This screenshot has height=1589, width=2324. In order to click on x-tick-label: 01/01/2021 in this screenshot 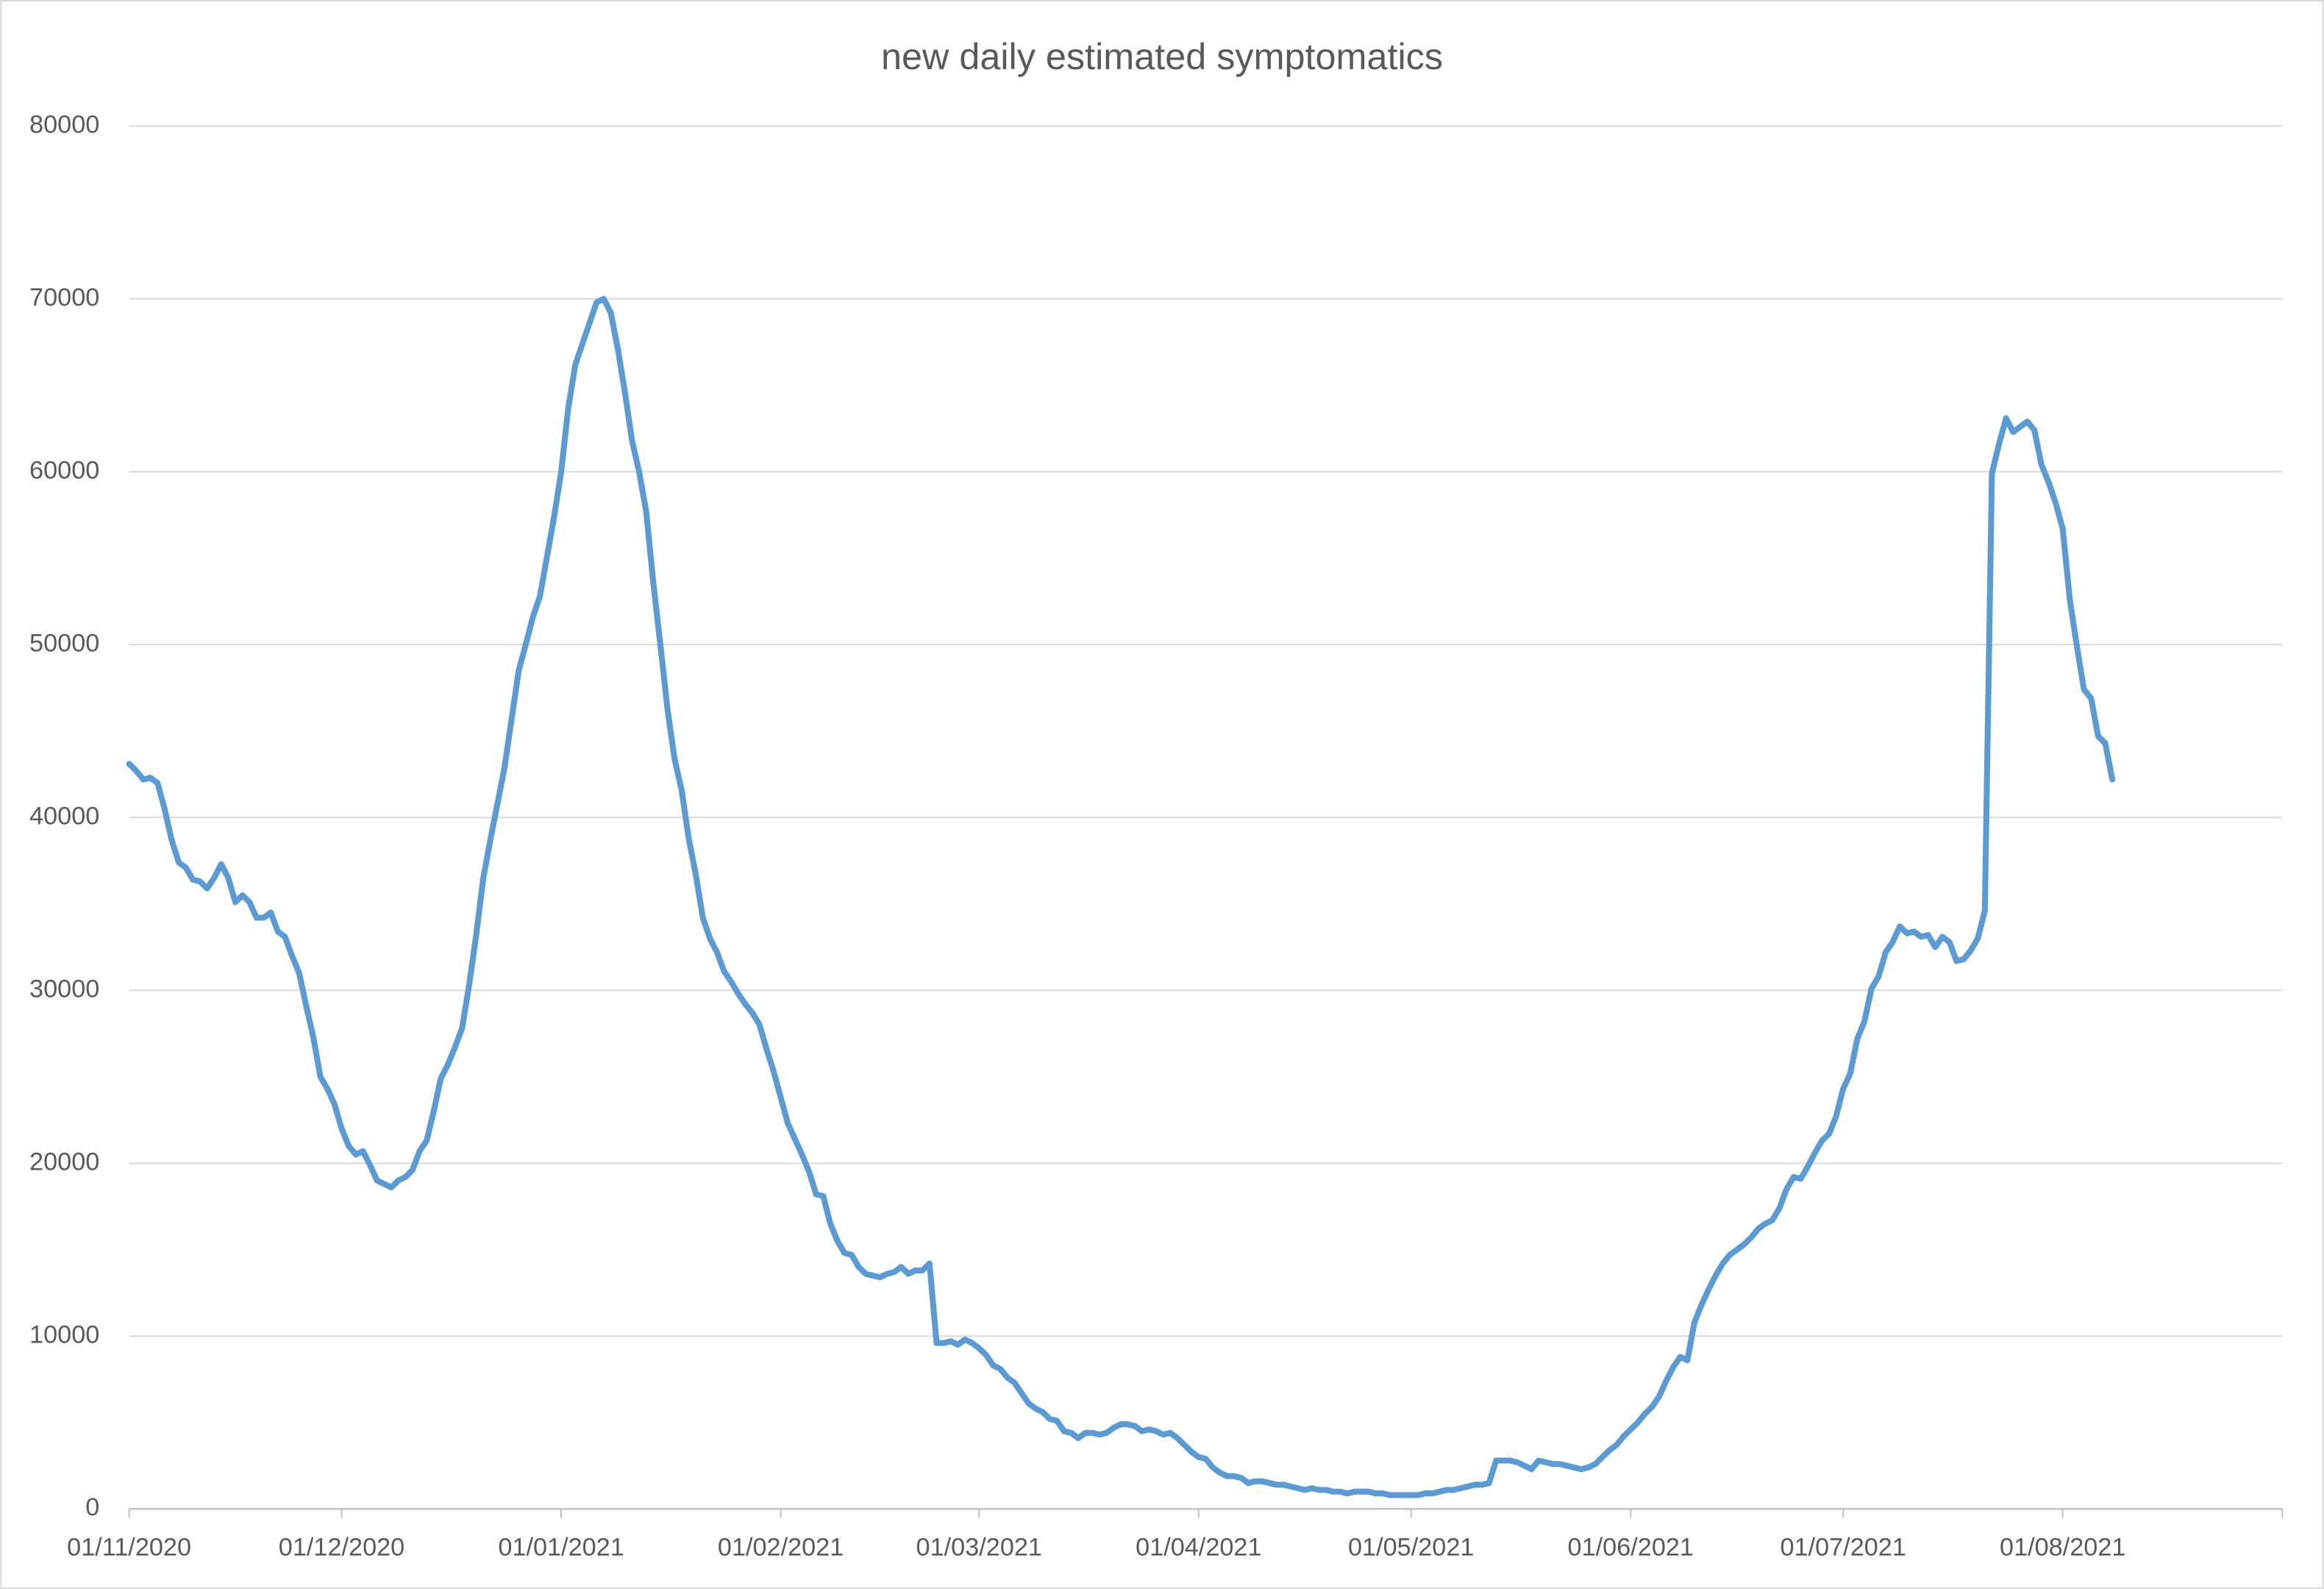, I will do `click(561, 1548)`.